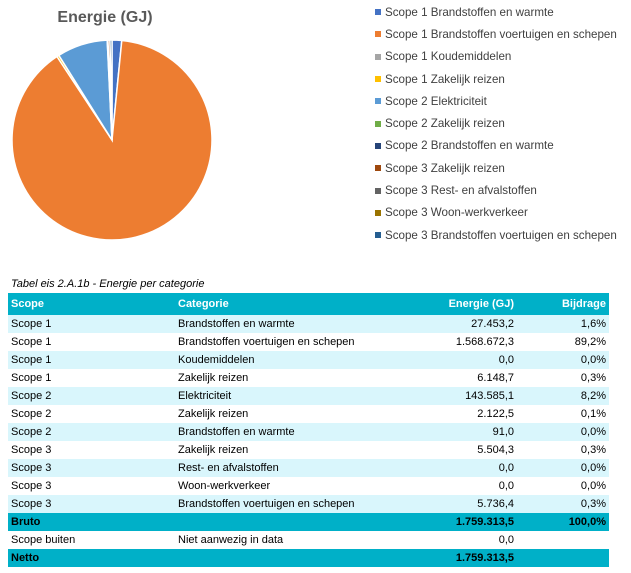 This screenshot has width=631, height=573. I want to click on pie-slice, so click(111, 90).